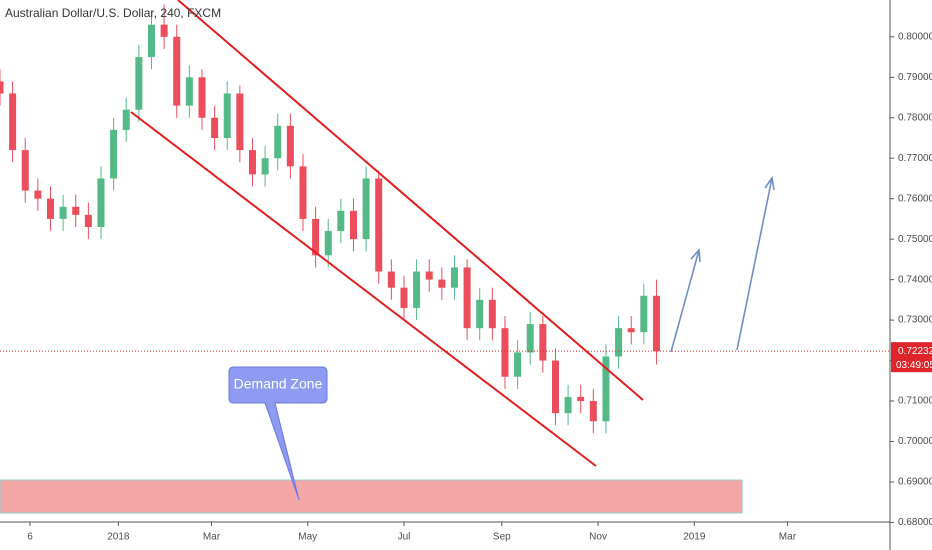 Image resolution: width=932 pixels, height=550 pixels. What do you see at coordinates (915, 441) in the screenshot?
I see `y-tick-label: 0.70000` at bounding box center [915, 441].